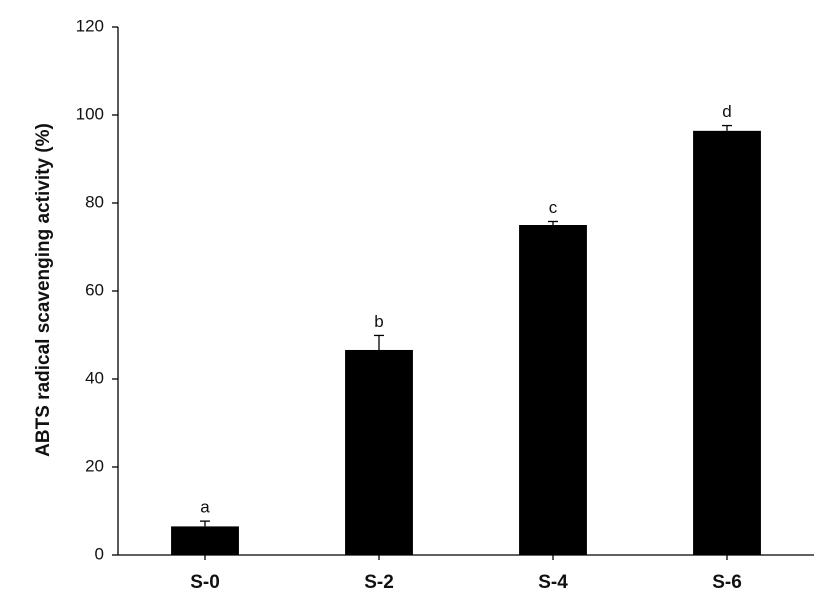 Image resolution: width=827 pixels, height=614 pixels. I want to click on y-tick-label: 120, so click(90, 25).